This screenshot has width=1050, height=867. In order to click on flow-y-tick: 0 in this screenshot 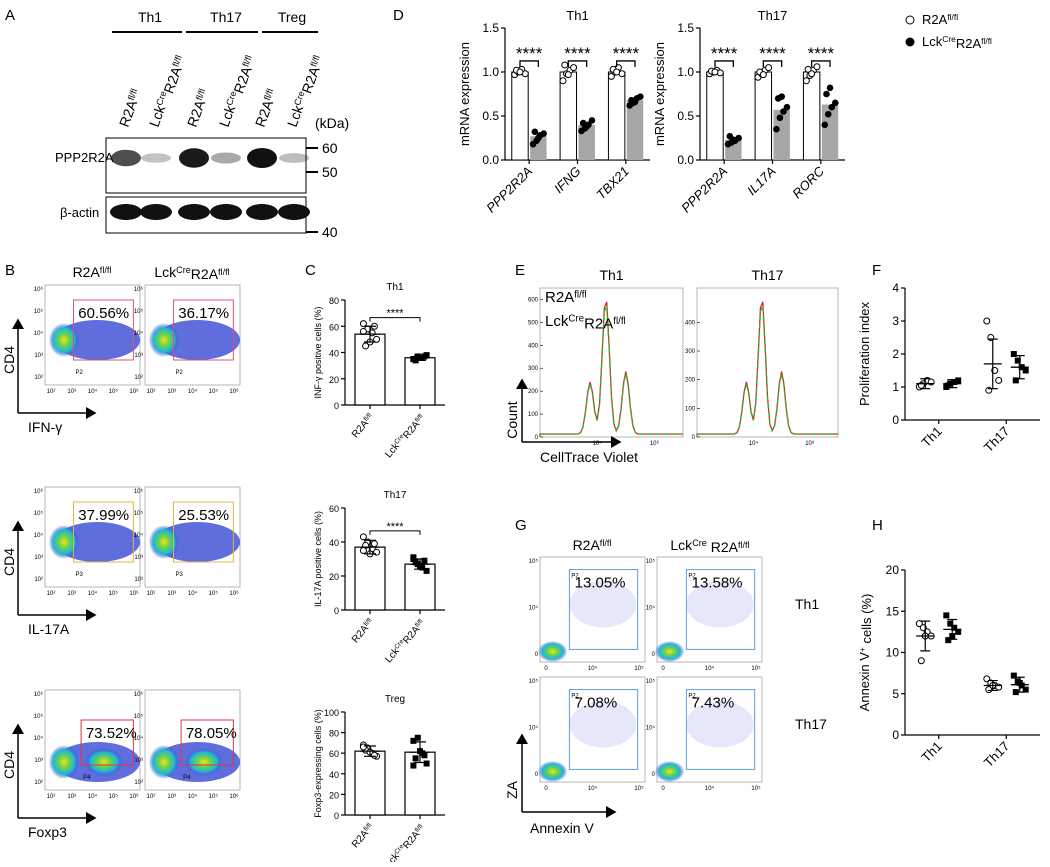, I will do `click(537, 655)`.